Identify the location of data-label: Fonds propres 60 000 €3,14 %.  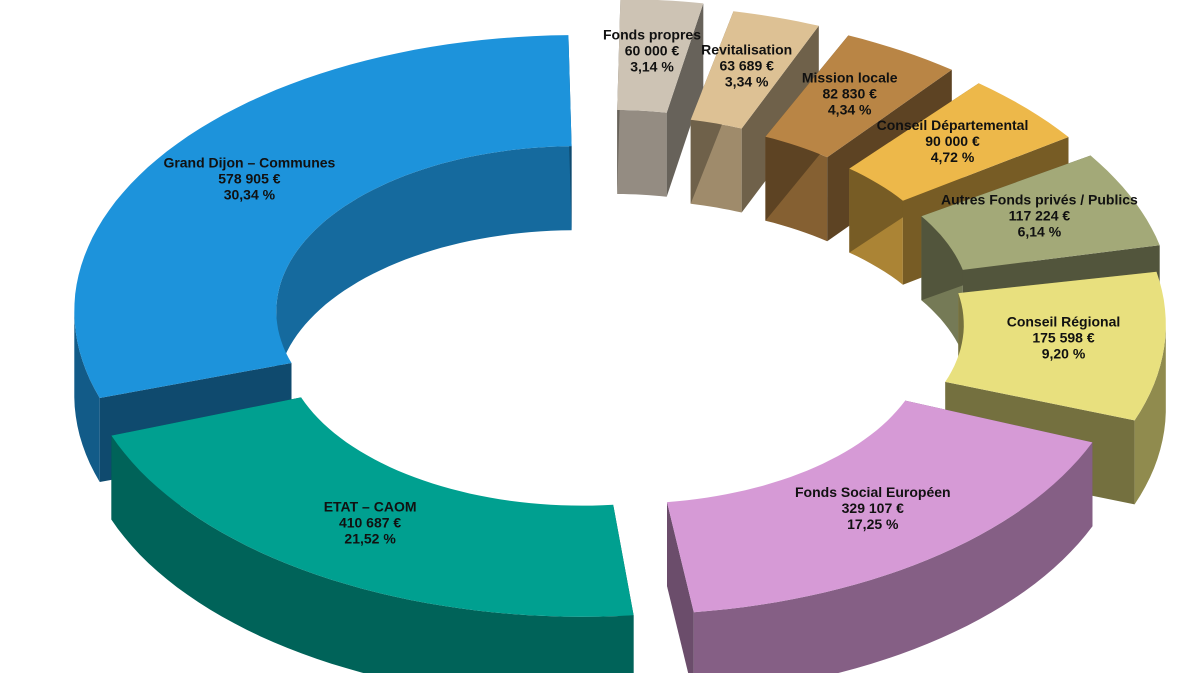
(652, 51).